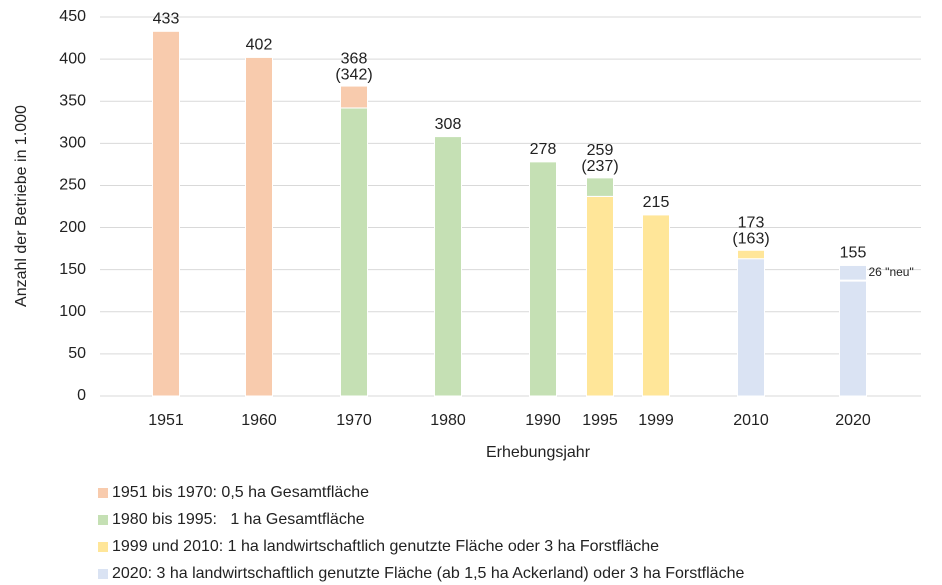  What do you see at coordinates (656, 420) in the screenshot?
I see `x-tick-label: 1999` at bounding box center [656, 420].